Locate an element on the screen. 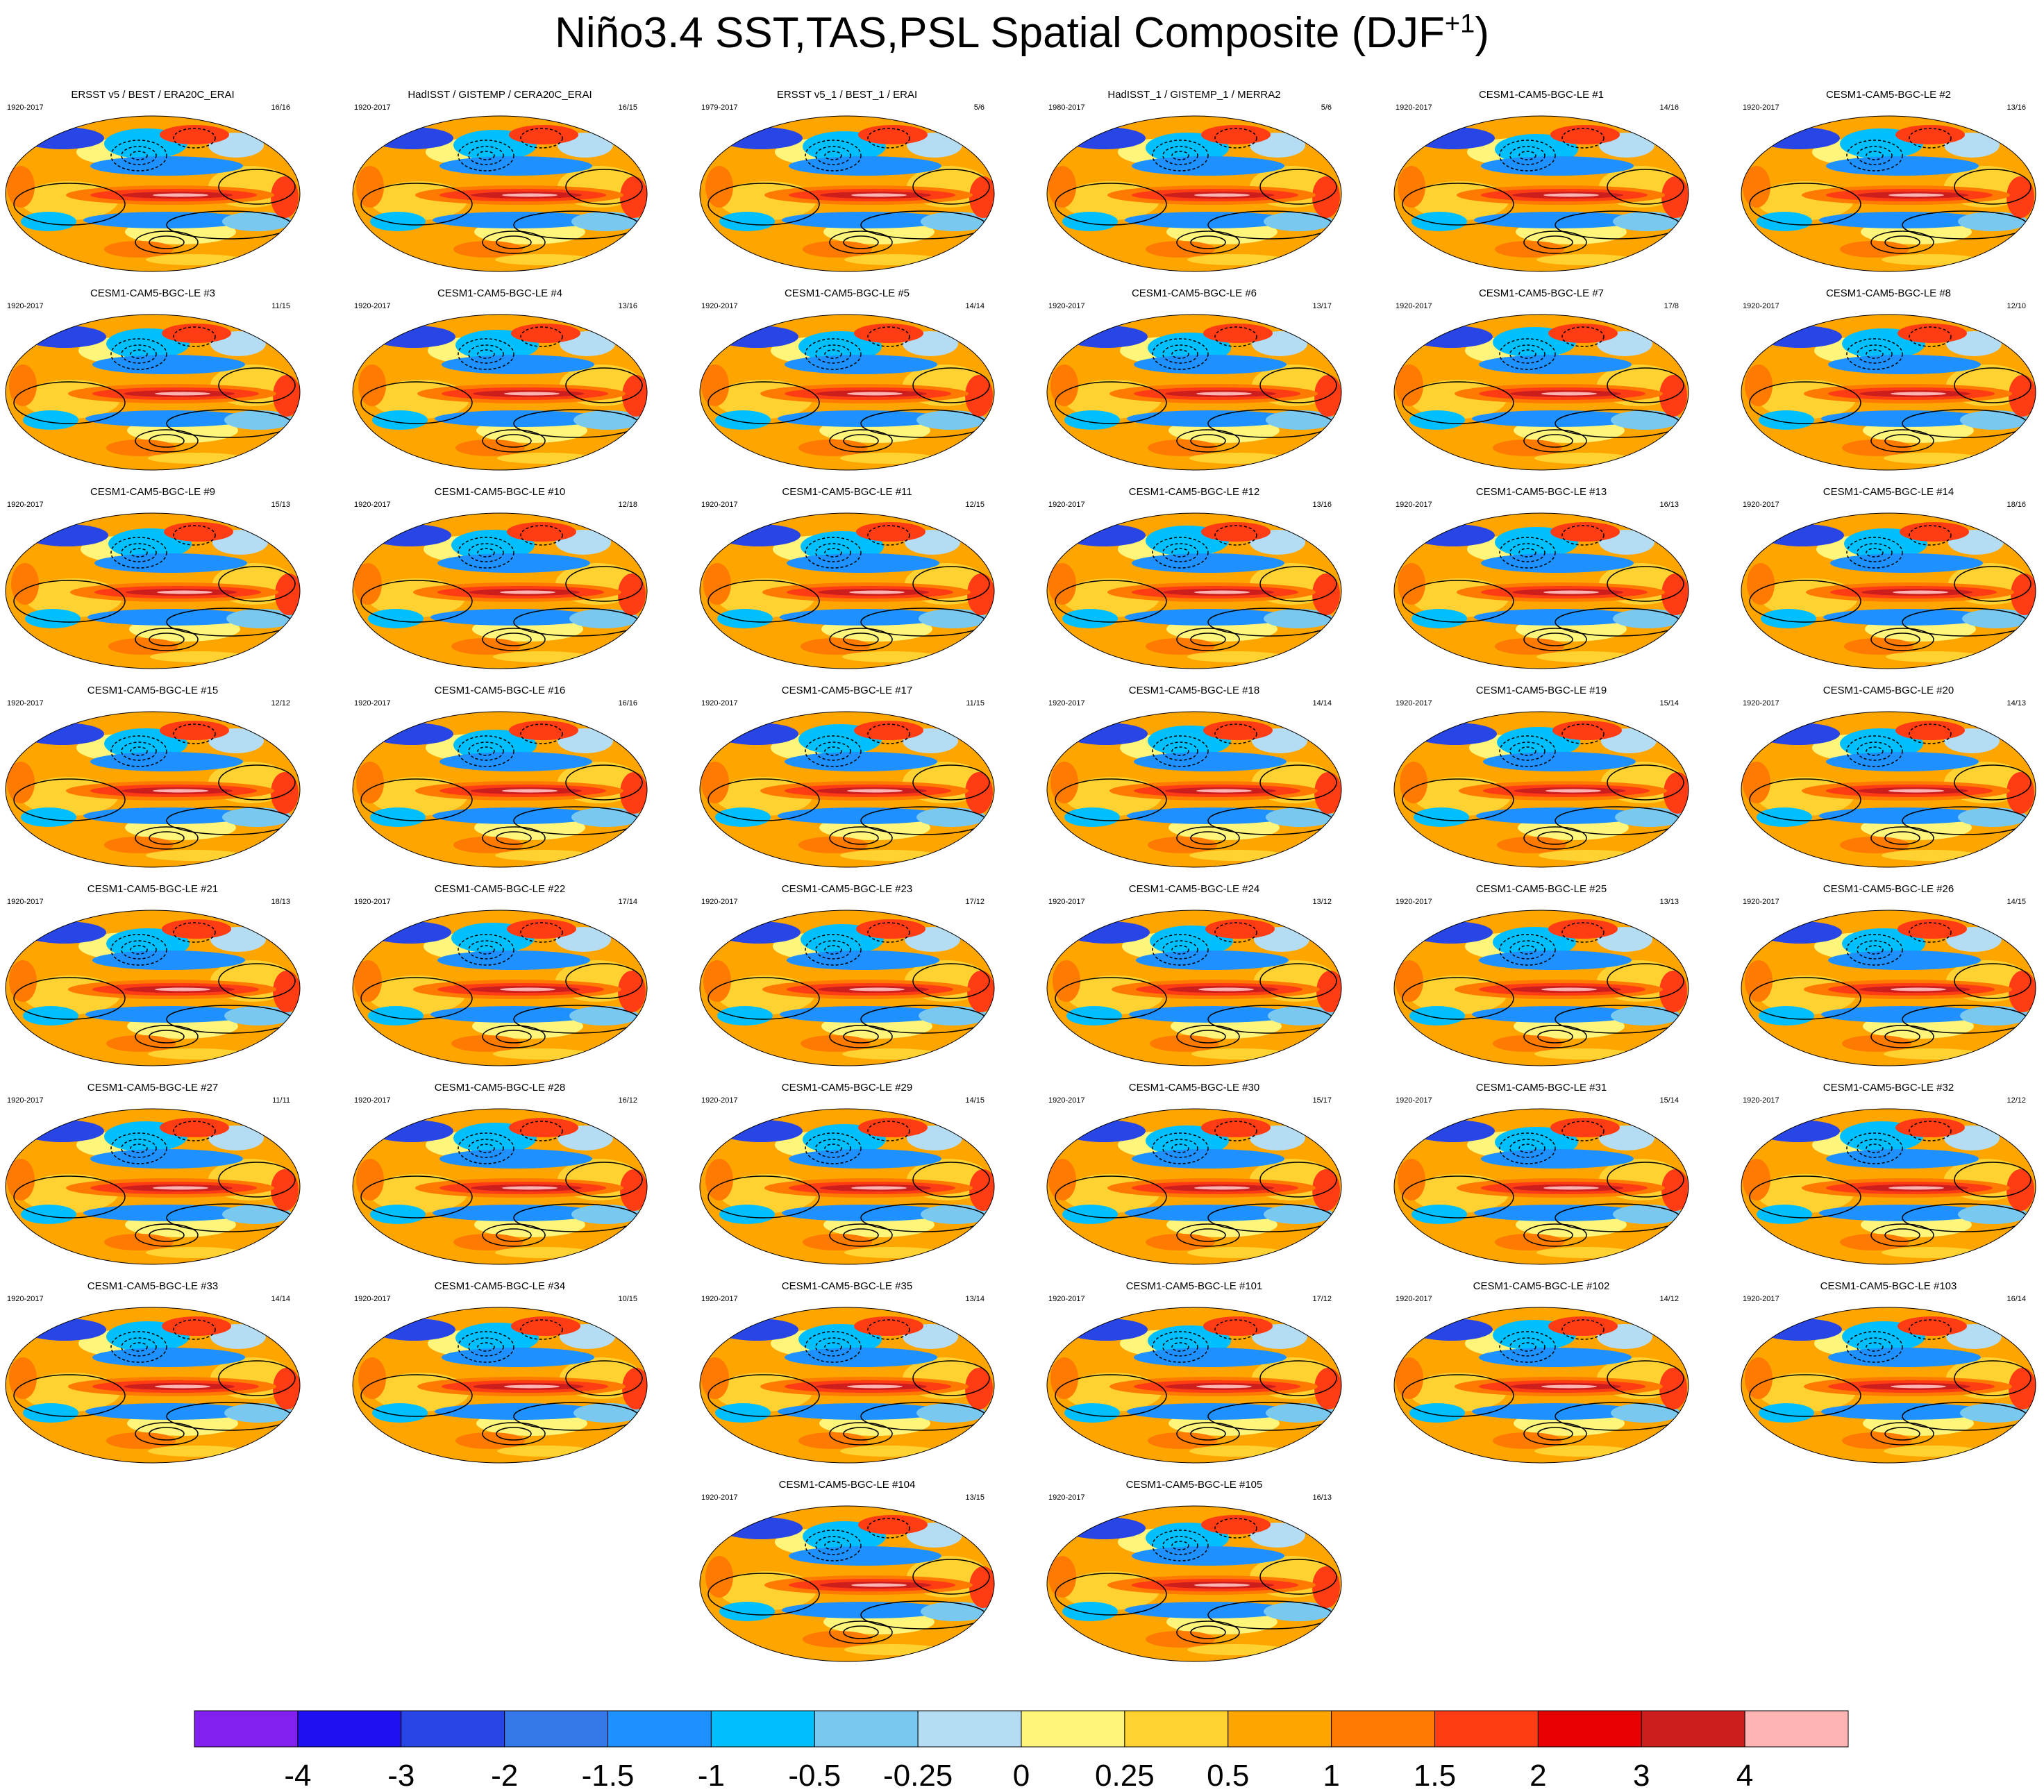  map-panel: CESM1-CAM5-BGC-LE #11 1920-2017 12/15 is located at coordinates (847, 579).